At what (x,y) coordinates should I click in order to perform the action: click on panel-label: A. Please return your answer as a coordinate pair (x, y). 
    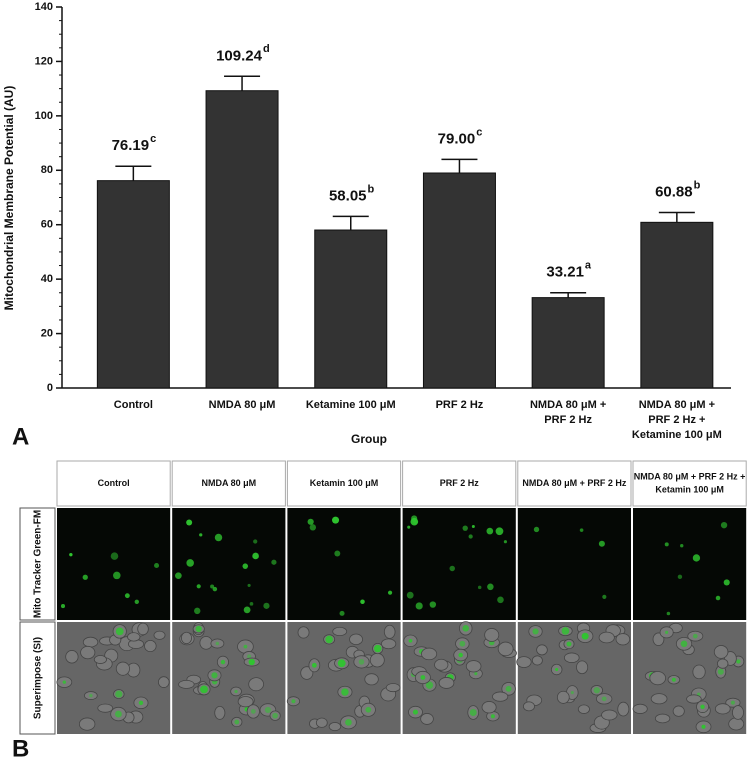
    Looking at the image, I should click on (20, 436).